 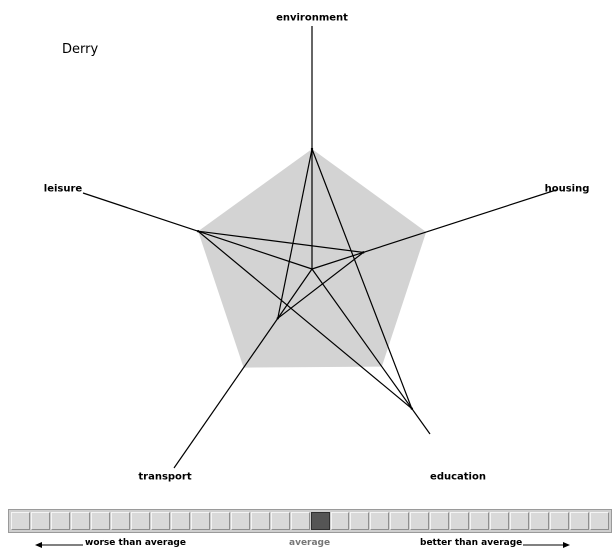 I want to click on axis-label-environment: environment, so click(x=312, y=18).